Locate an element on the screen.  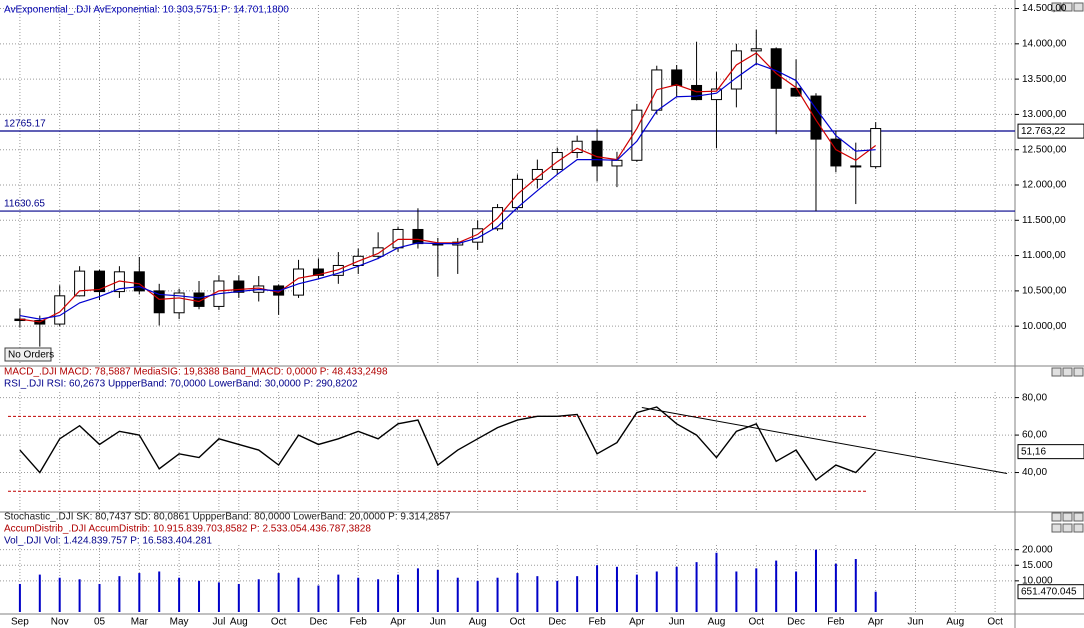
y-tick-label: 80,00 is located at coordinates (1034, 397).